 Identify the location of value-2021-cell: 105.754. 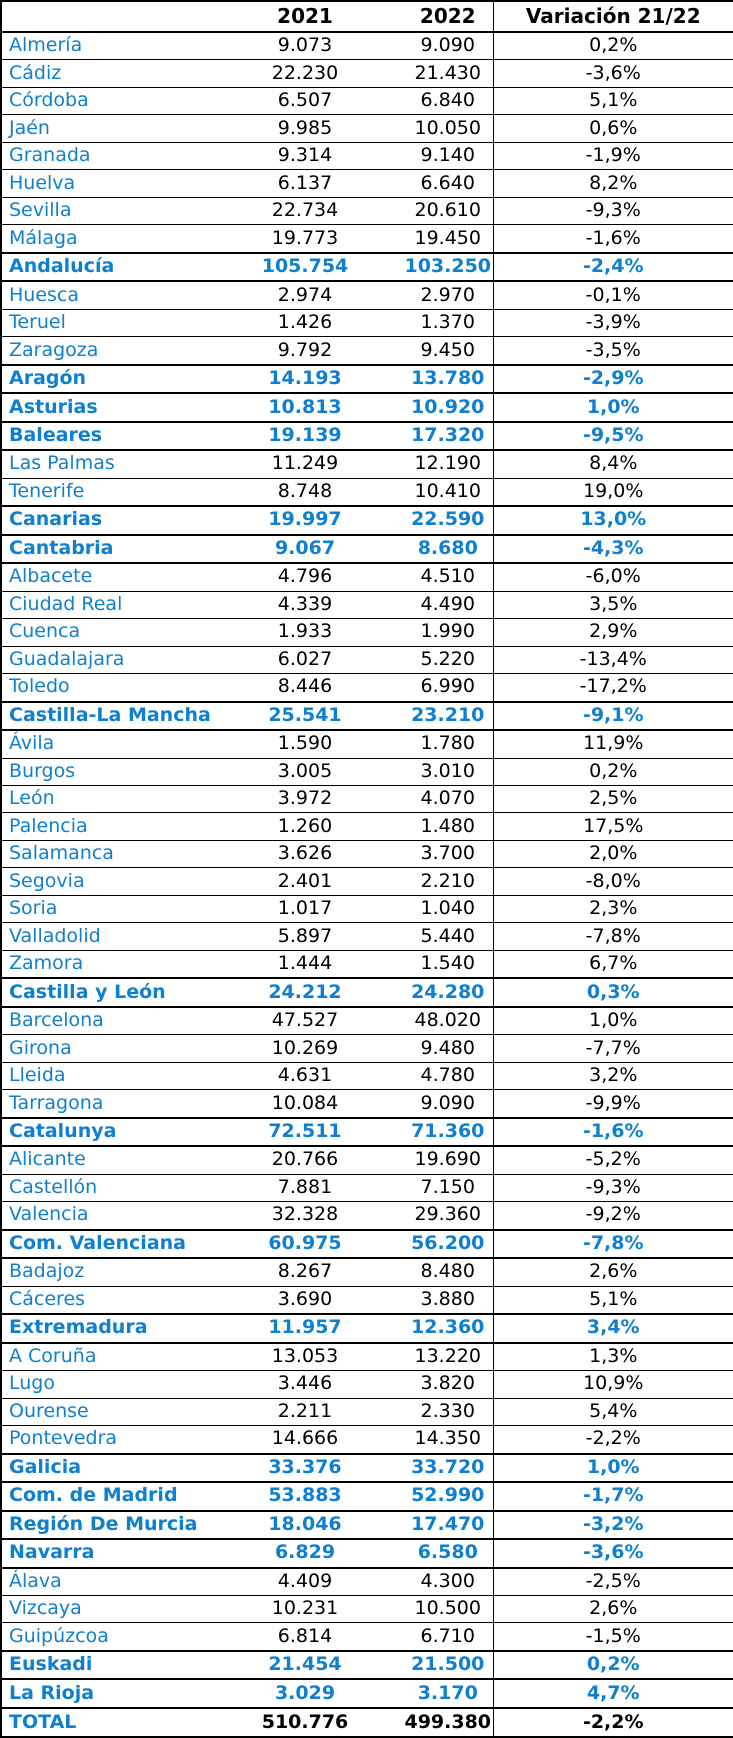
(305, 267).